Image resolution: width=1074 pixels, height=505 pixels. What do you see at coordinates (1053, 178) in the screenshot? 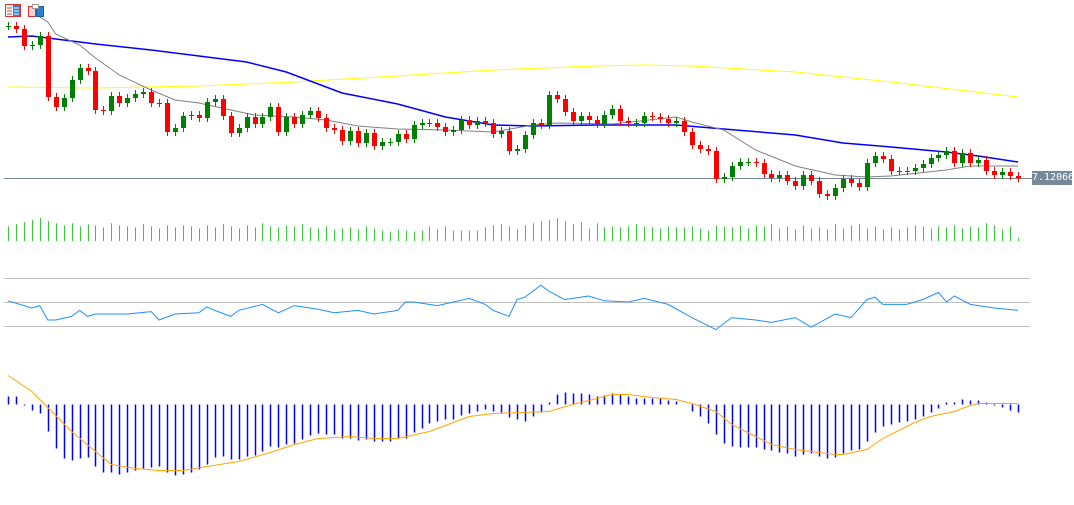
I see `current-price-label: 7.12066` at bounding box center [1053, 178].